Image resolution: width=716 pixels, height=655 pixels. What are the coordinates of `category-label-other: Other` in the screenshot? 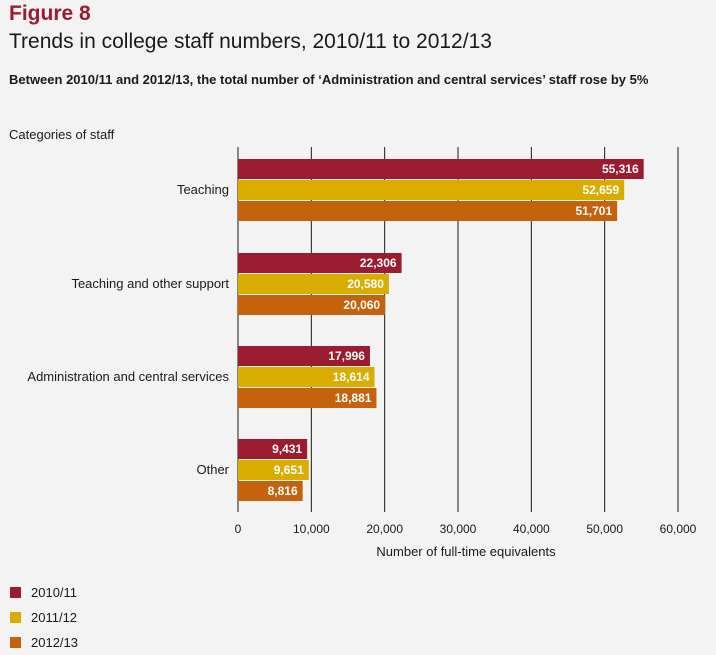 It's located at (212, 469).